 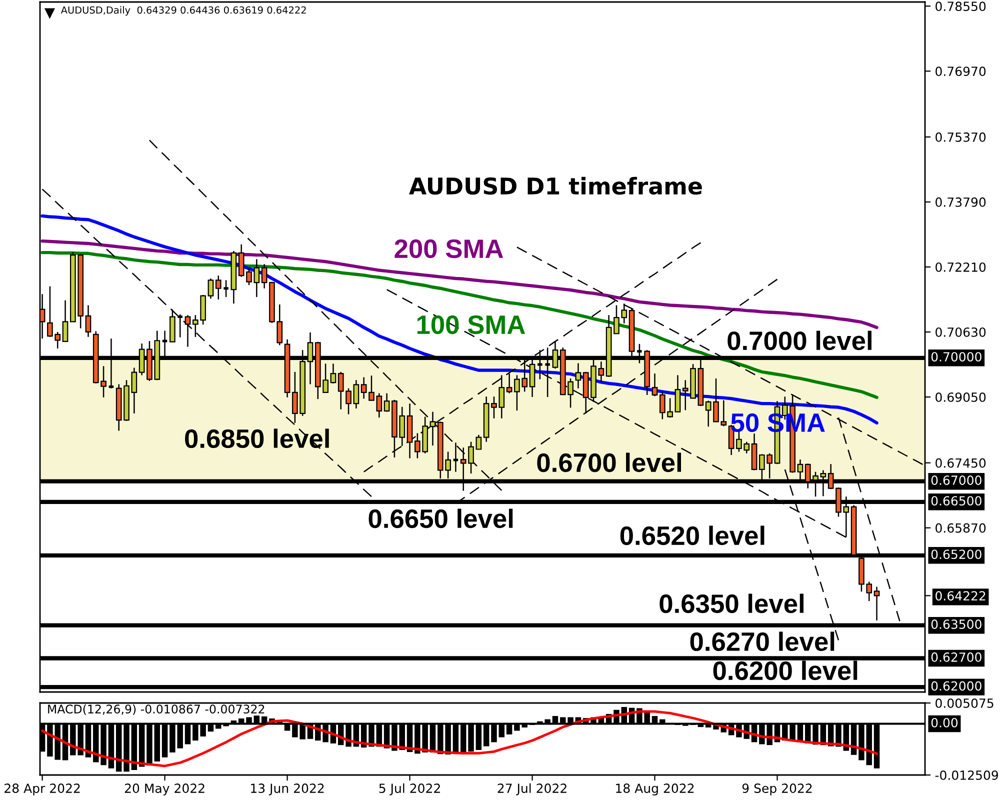 I want to click on y-tick-label: 0.73790, so click(x=961, y=202).